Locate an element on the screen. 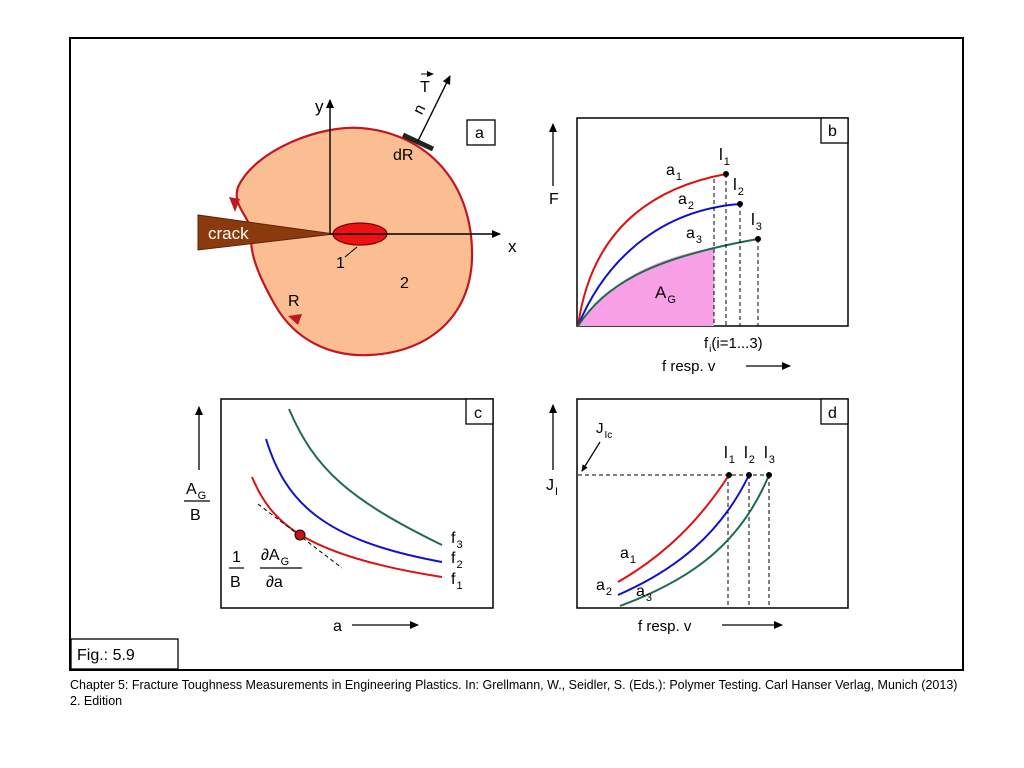 This screenshot has width=1024, height=768. curve-a1-label: a1 is located at coordinates (674, 172).